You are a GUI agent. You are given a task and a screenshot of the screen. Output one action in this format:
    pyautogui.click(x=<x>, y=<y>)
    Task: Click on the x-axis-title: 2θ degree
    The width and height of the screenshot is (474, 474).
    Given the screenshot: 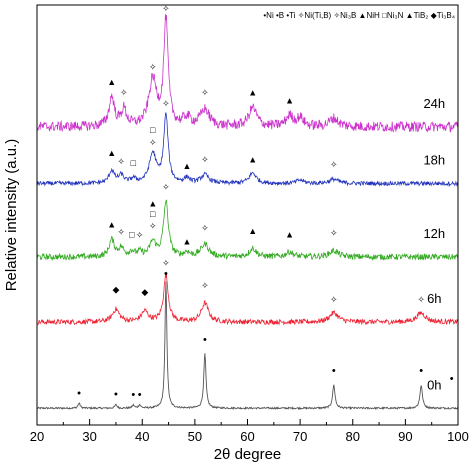 What is the action you would take?
    pyautogui.click(x=248, y=454)
    